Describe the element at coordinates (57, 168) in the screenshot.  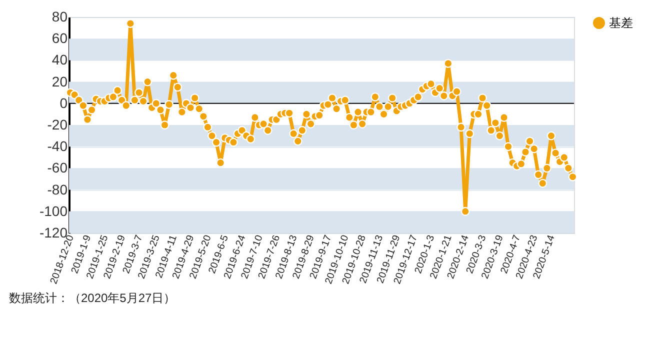
I see `y-tick-label: -60` at that location.